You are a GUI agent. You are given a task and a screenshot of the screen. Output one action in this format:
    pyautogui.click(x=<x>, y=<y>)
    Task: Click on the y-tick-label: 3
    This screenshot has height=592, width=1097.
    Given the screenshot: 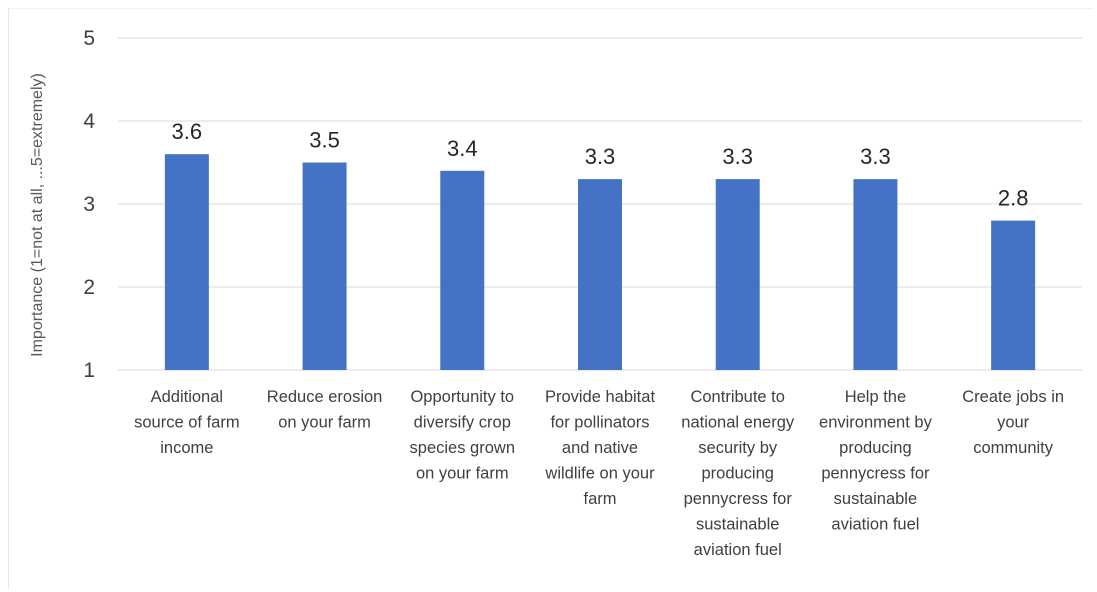 What is the action you would take?
    pyautogui.click(x=89, y=204)
    